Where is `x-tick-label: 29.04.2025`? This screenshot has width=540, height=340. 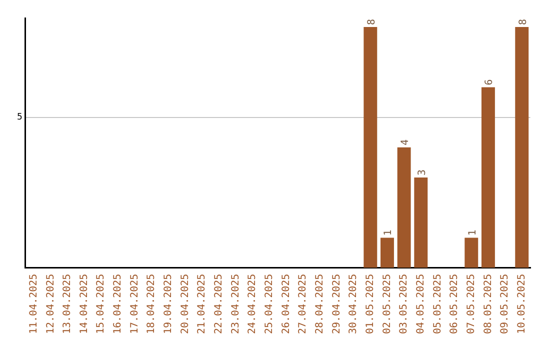 x-tick-label: 29.04.2025 is located at coordinates (336, 304).